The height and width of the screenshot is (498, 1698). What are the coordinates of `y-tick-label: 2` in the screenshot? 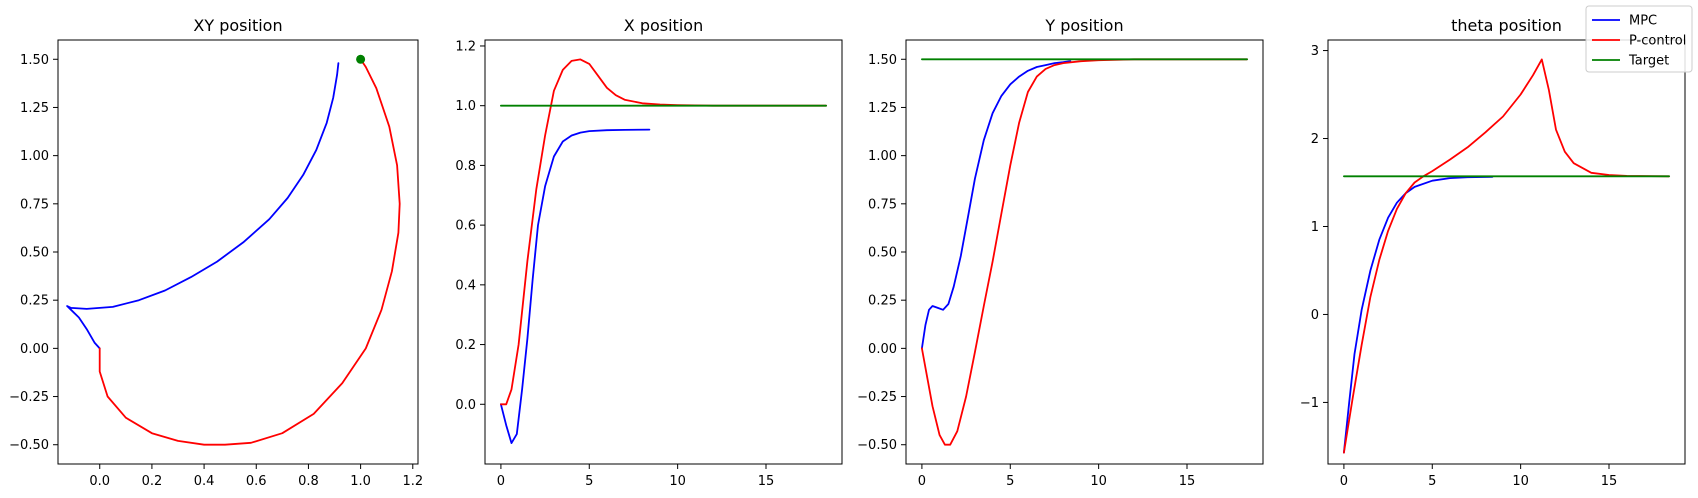 It's located at (1315, 139).